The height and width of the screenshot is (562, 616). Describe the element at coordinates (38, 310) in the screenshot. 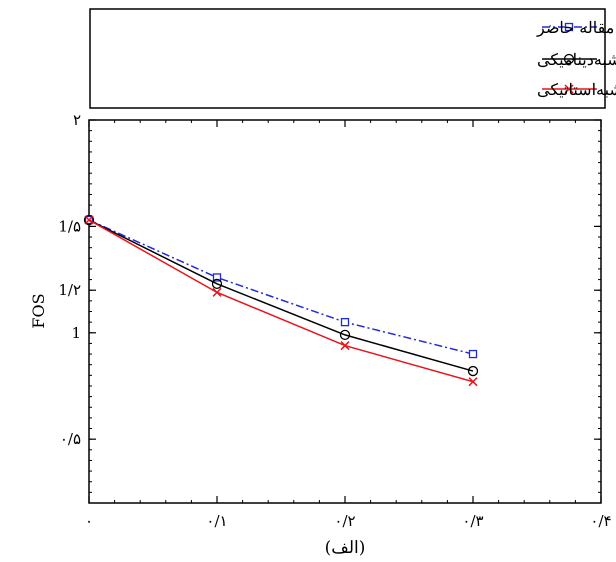

I see `y-axis-label: FOS` at that location.